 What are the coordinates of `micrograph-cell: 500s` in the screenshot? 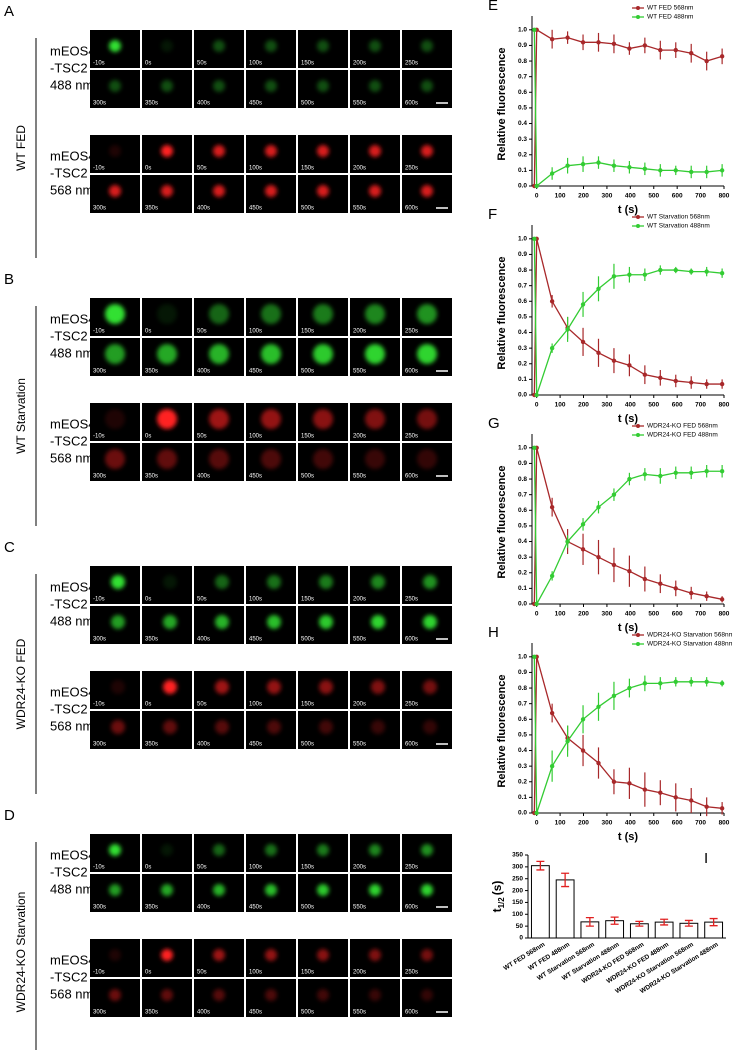 It's located at (323, 625).